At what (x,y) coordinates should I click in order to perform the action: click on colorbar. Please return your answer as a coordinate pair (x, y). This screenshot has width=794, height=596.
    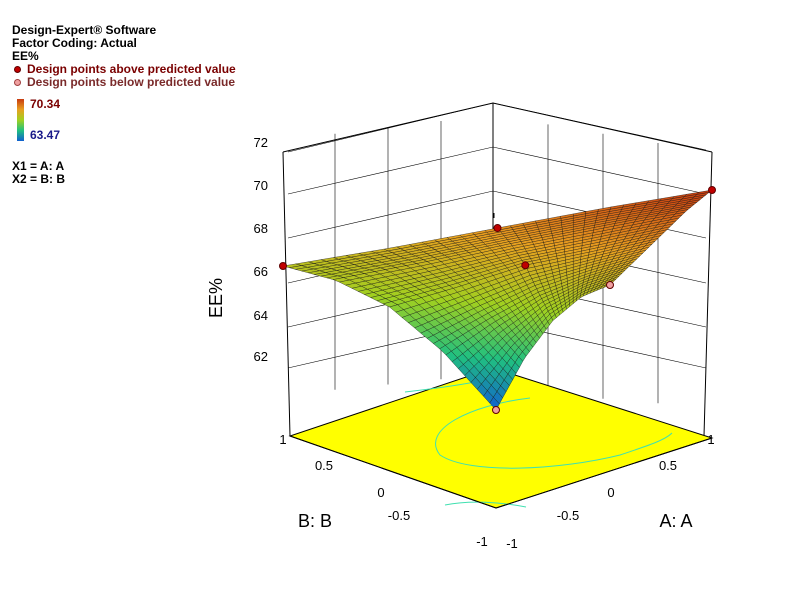
    Looking at the image, I should click on (20, 120).